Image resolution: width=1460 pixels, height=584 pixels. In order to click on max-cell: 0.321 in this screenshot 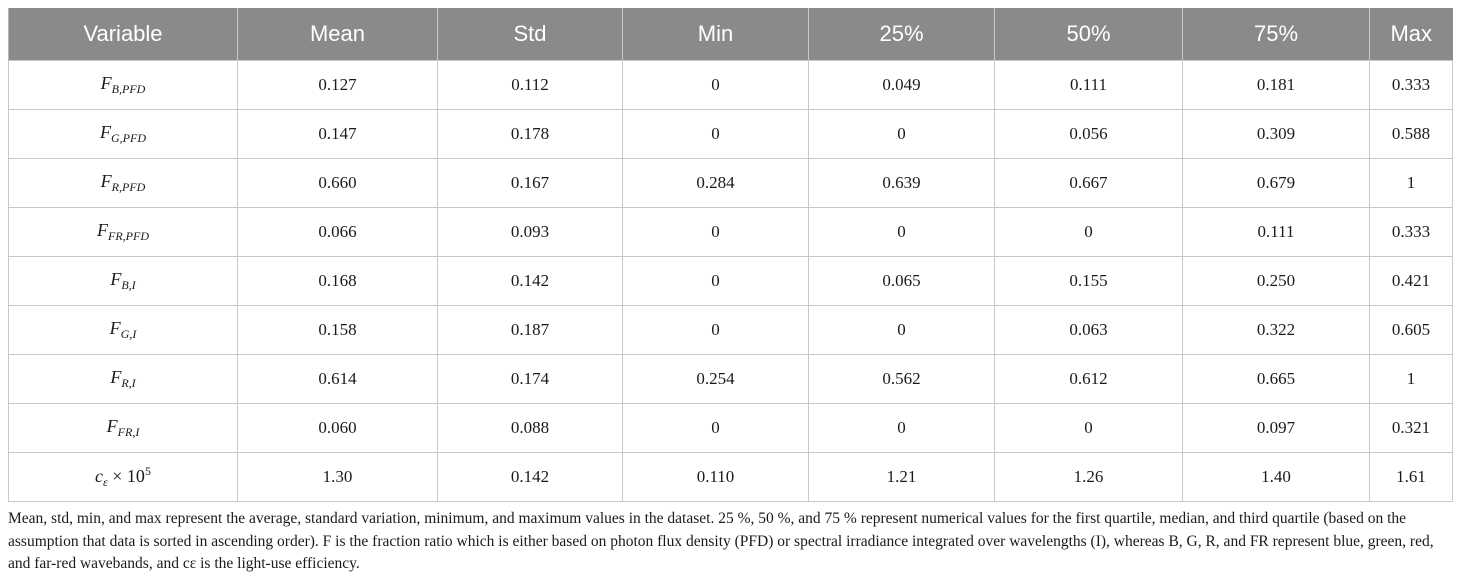, I will do `click(1411, 428)`.